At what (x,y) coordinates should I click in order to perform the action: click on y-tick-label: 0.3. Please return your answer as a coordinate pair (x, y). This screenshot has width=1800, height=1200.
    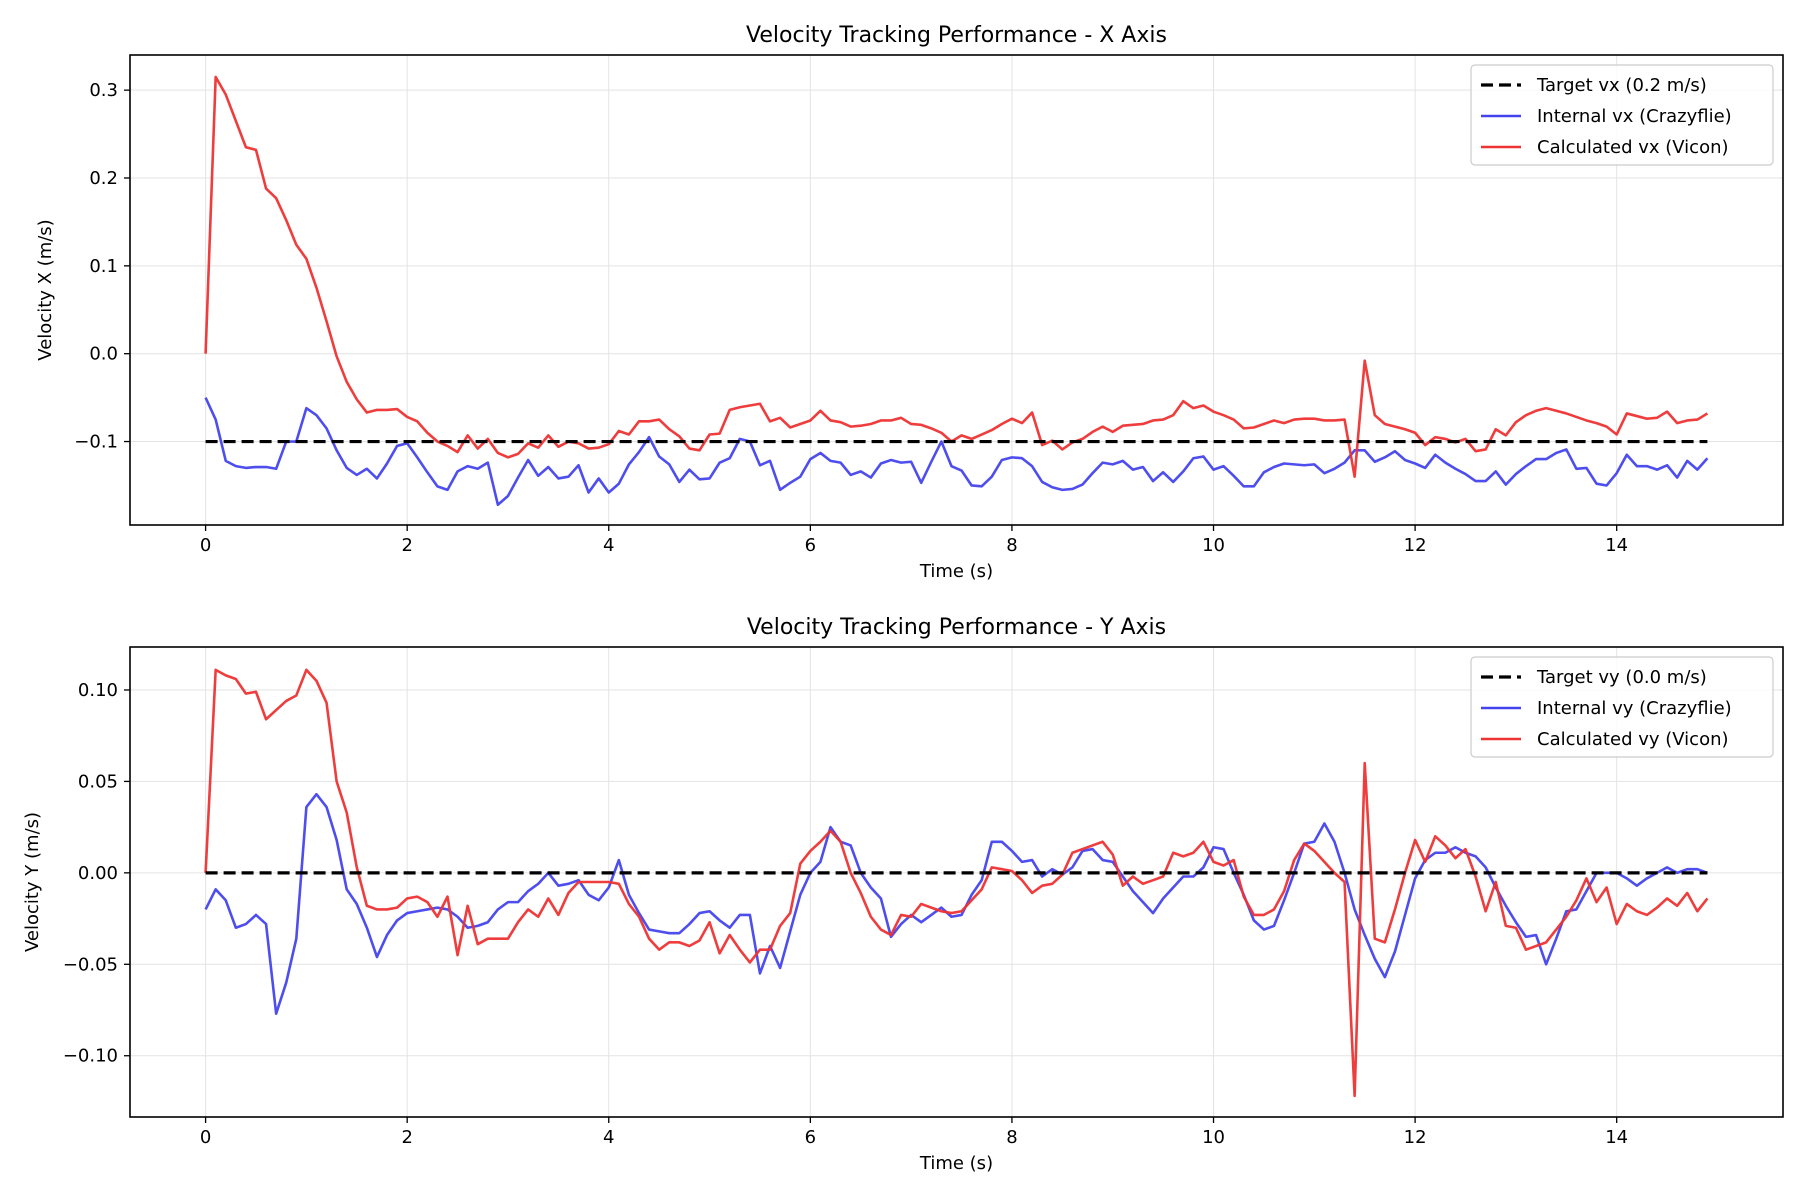
    Looking at the image, I should click on (103, 90).